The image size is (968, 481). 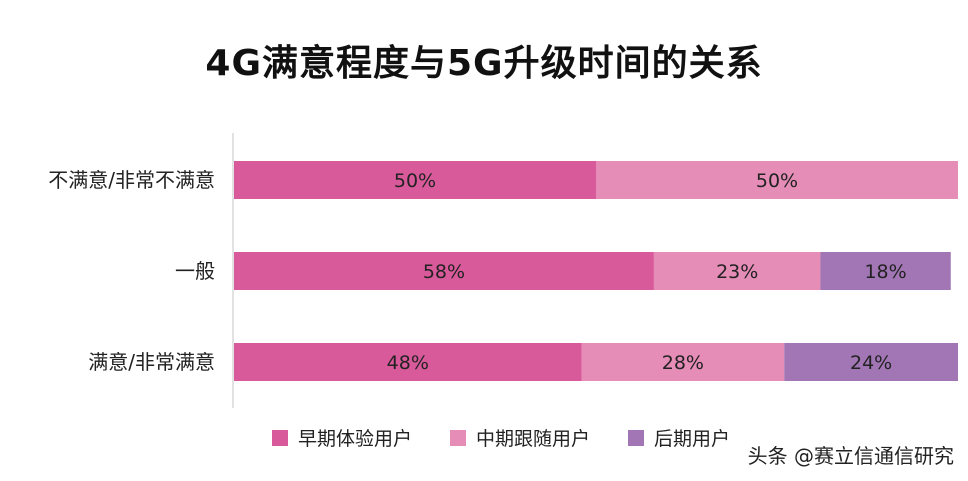 I want to click on data-label: 23%, so click(x=737, y=272).